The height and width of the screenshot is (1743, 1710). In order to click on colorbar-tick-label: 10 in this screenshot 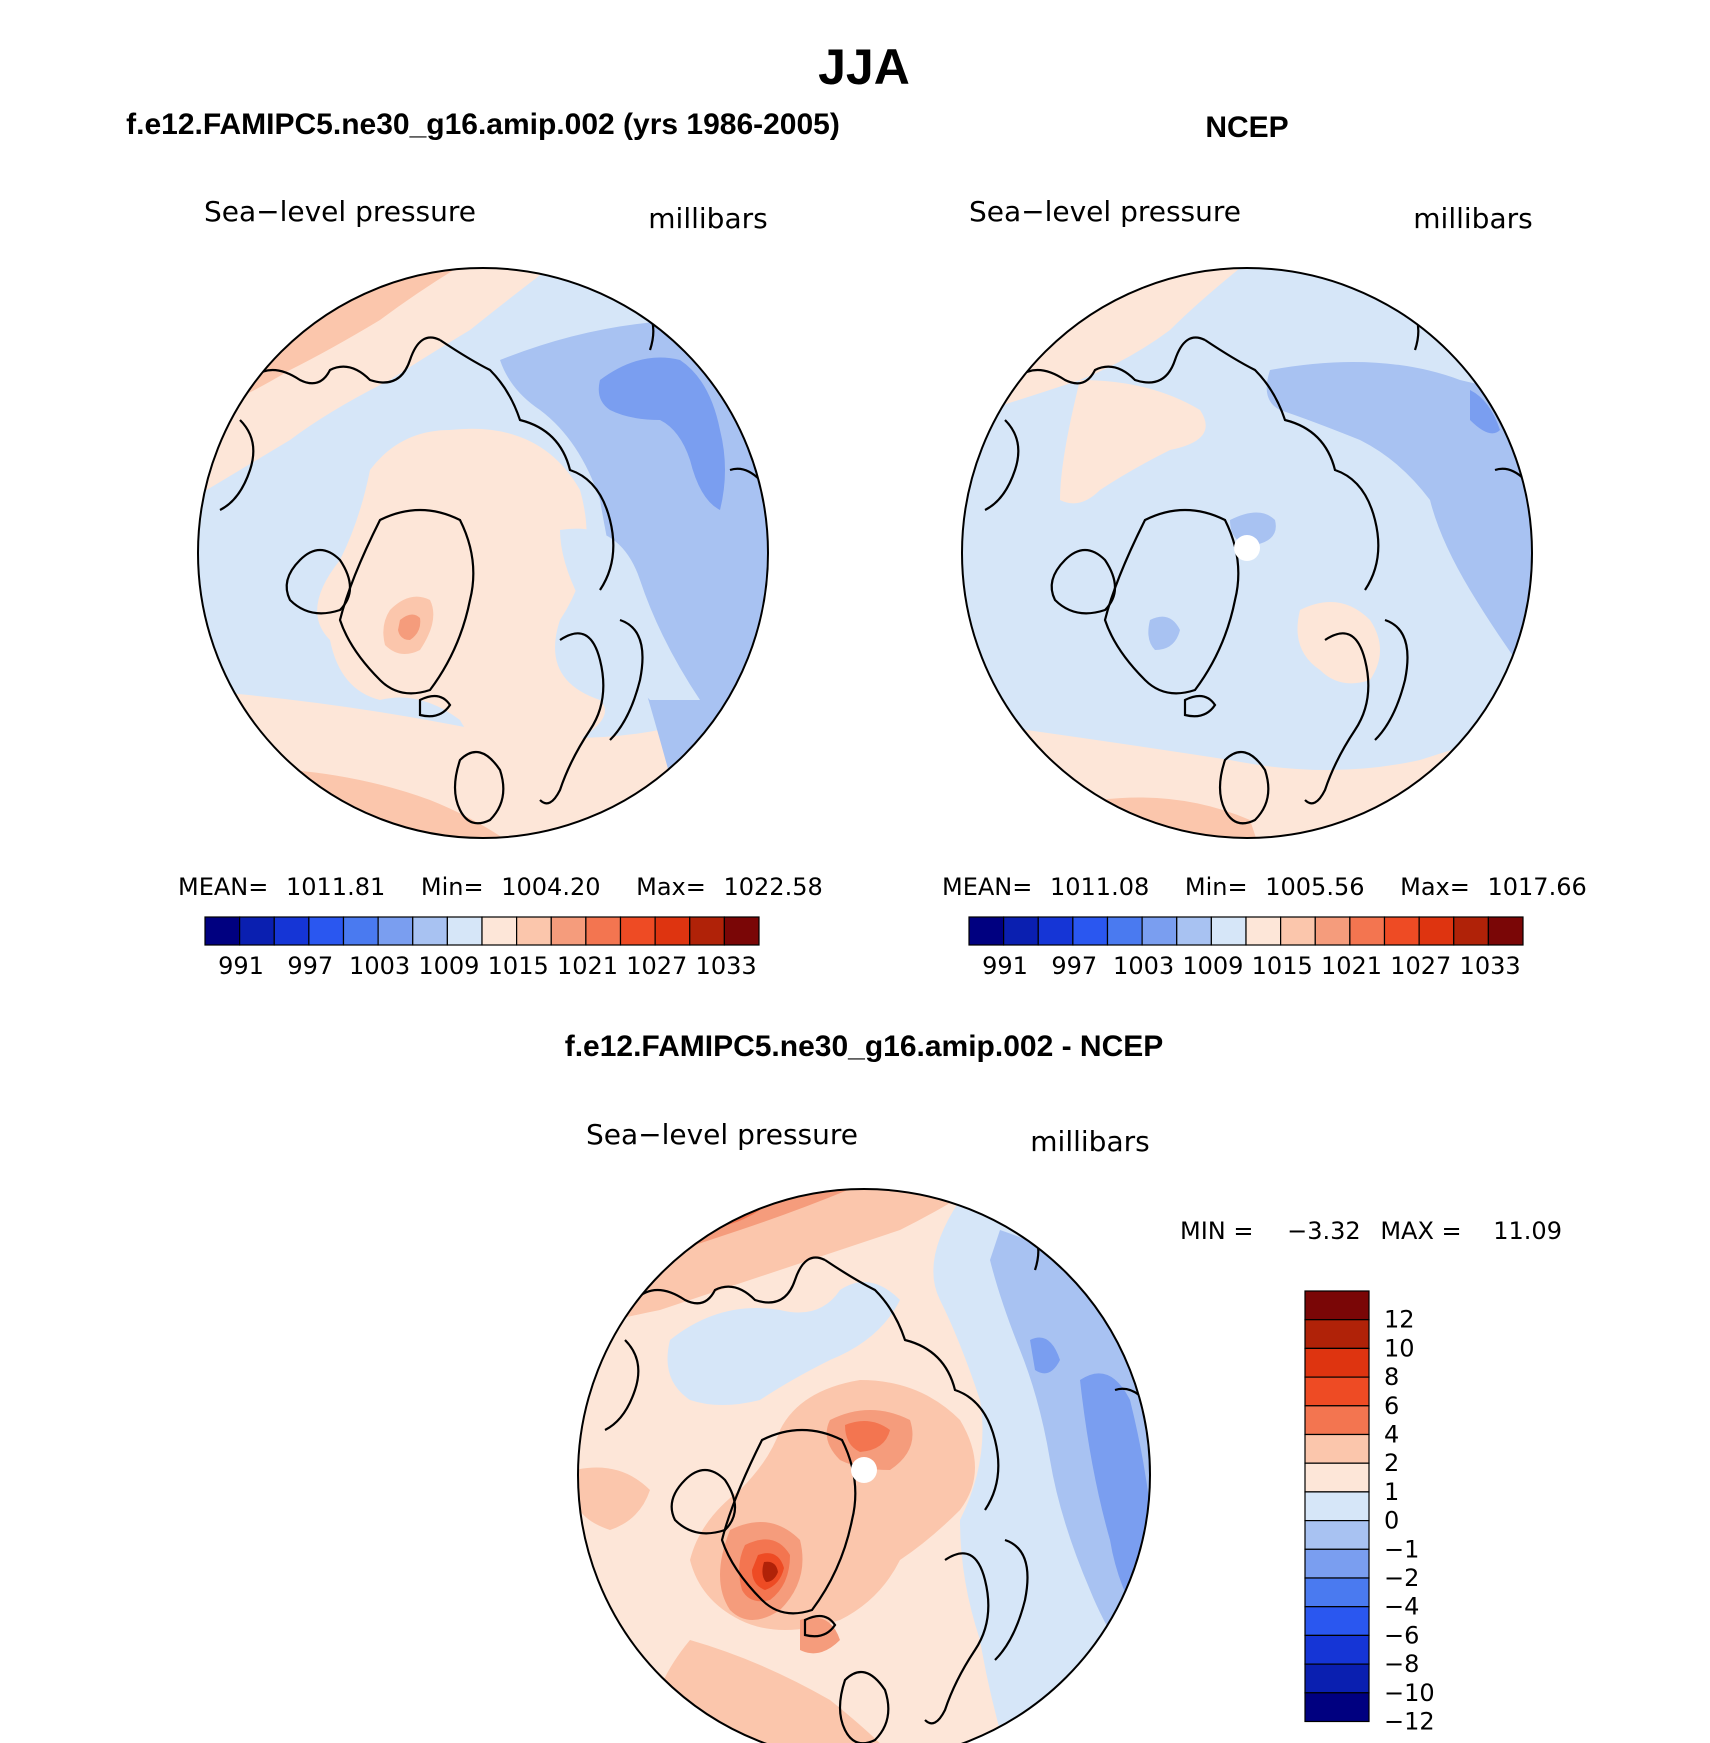, I will do `click(1399, 1348)`.